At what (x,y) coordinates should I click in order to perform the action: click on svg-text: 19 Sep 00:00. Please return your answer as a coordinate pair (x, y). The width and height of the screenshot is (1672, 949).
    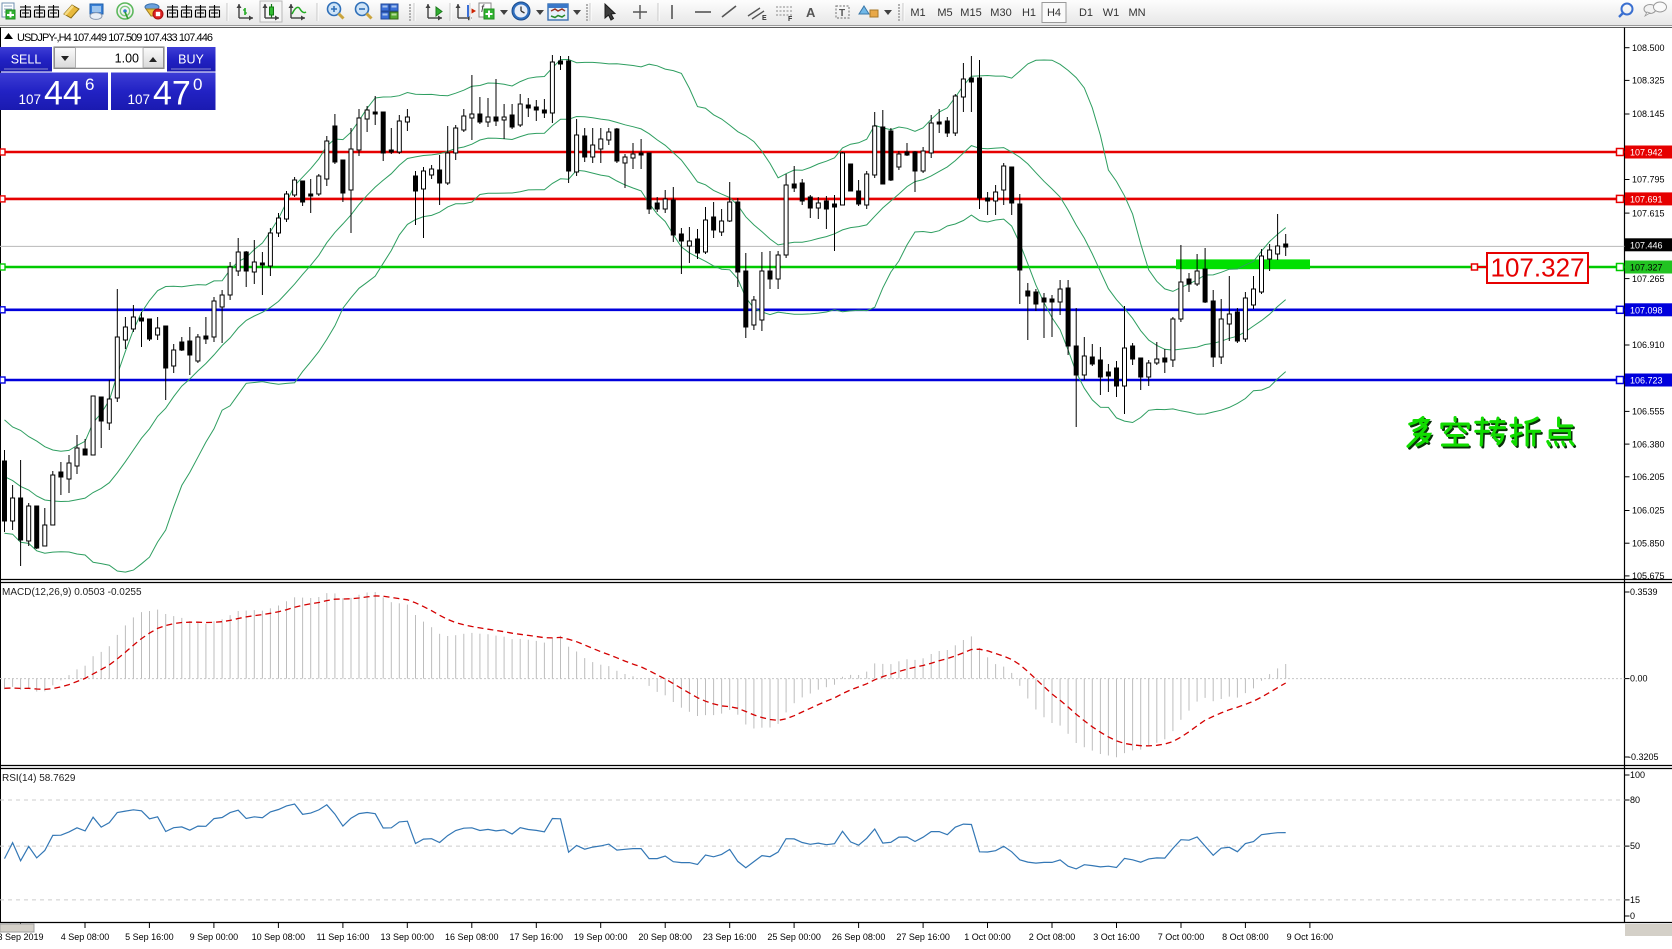
    Looking at the image, I should click on (601, 937).